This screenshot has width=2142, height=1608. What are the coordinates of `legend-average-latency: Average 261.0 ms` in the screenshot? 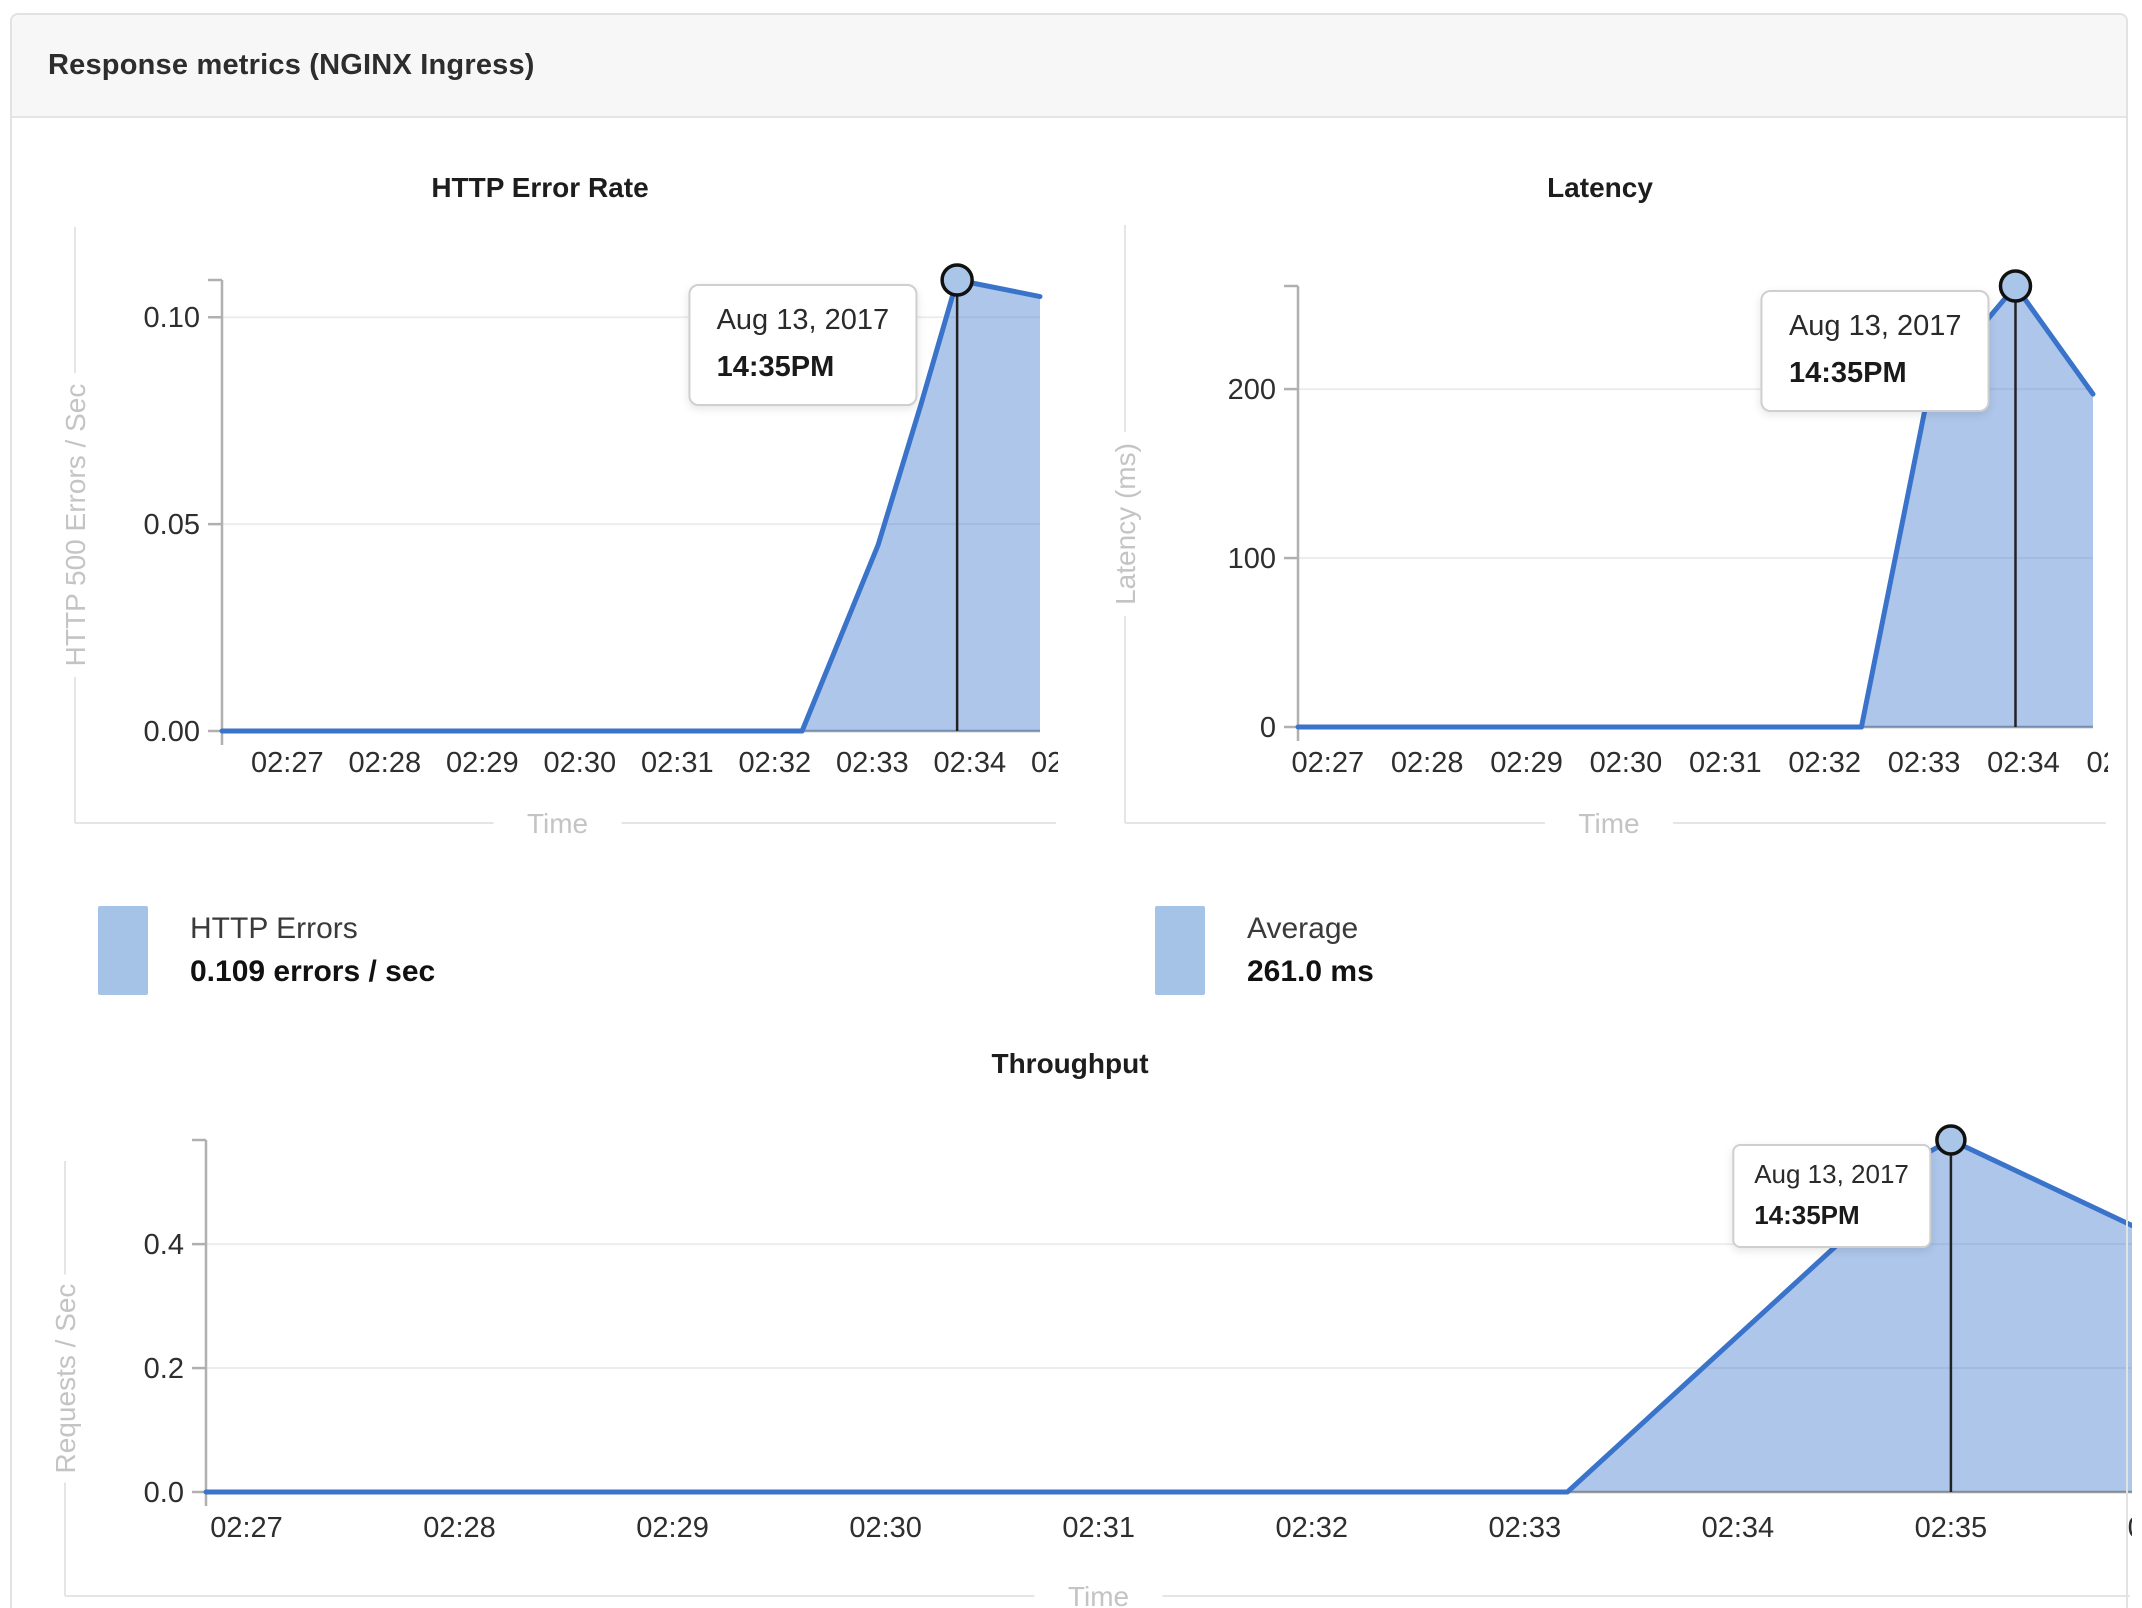 It's located at (1264, 950).